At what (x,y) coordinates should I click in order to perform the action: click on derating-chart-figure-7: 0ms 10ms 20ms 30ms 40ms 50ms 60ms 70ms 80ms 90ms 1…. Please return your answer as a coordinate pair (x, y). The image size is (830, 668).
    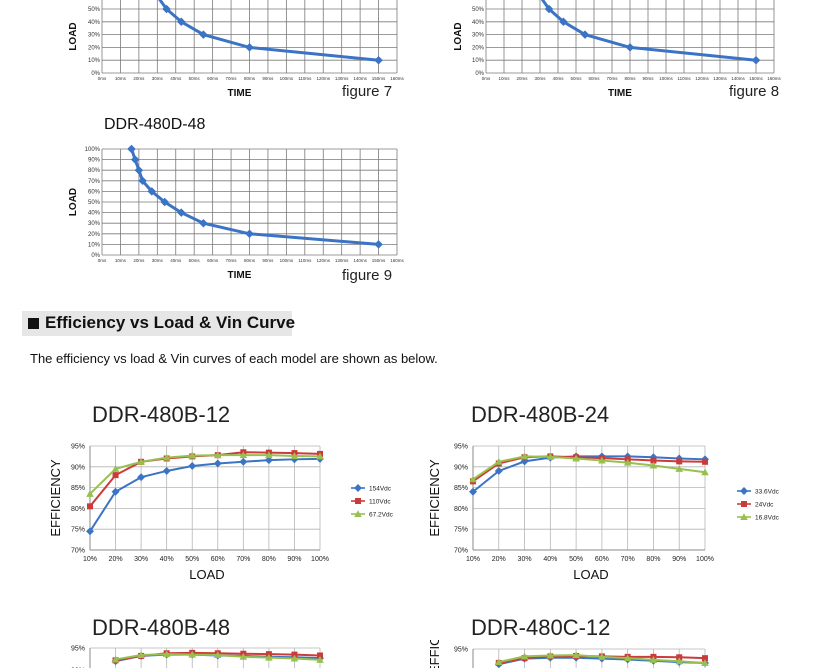
    Looking at the image, I should click on (236, 49).